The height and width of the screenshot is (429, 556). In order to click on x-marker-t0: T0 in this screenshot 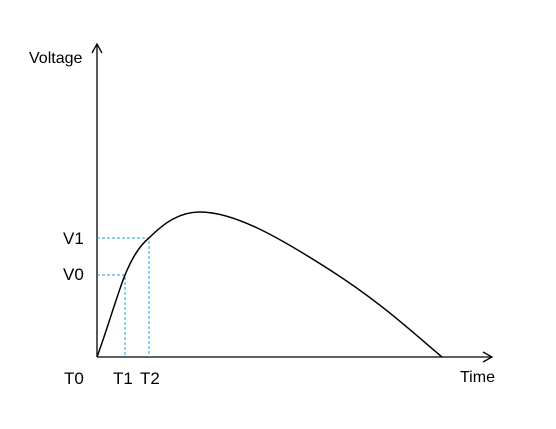, I will do `click(74, 378)`.